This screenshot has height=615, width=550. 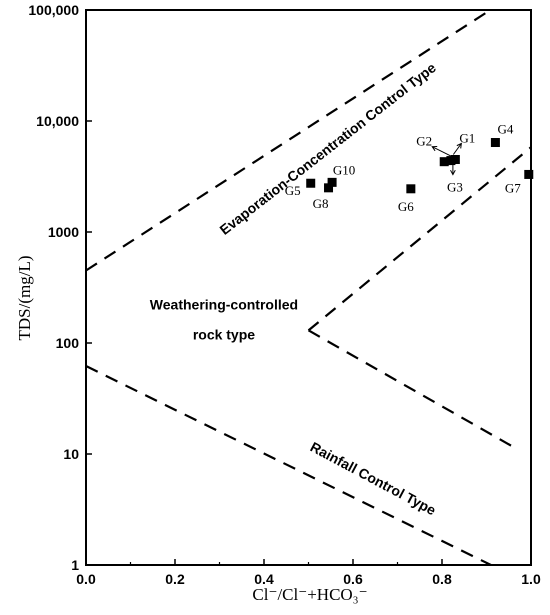 I want to click on point-label: G2, so click(x=424, y=141).